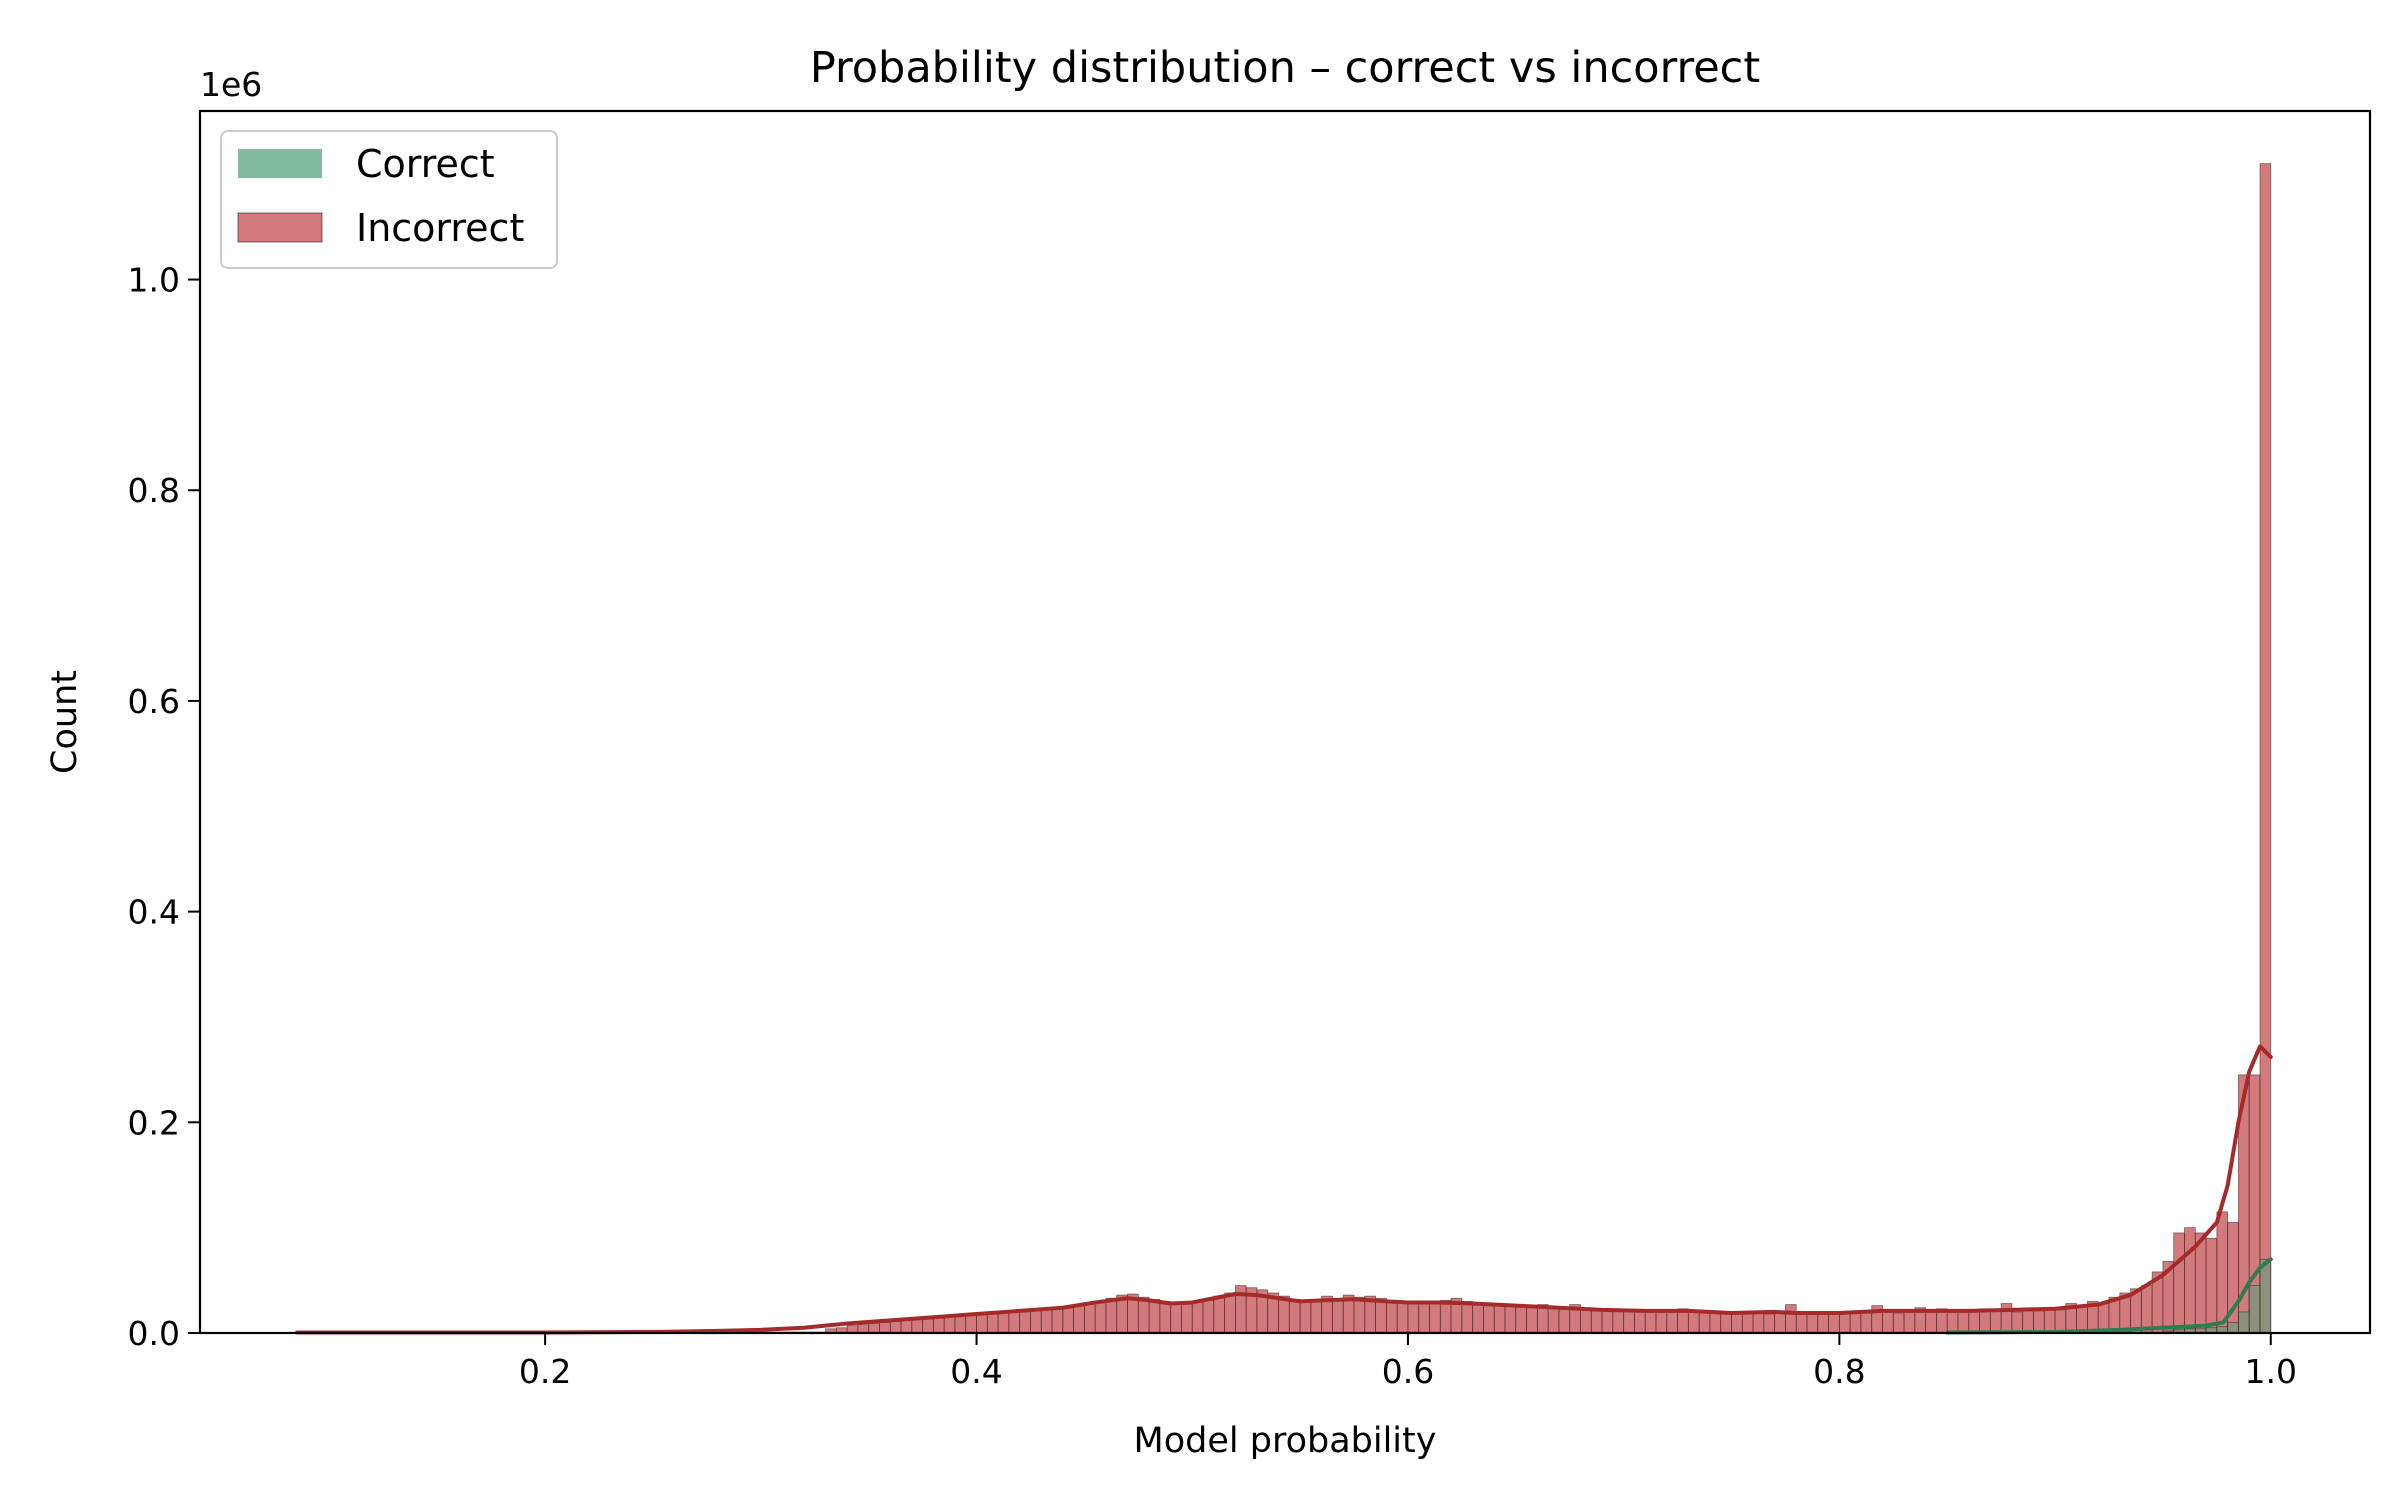  What do you see at coordinates (2109, 1296) in the screenshot?
I see `kde-line-correct` at bounding box center [2109, 1296].